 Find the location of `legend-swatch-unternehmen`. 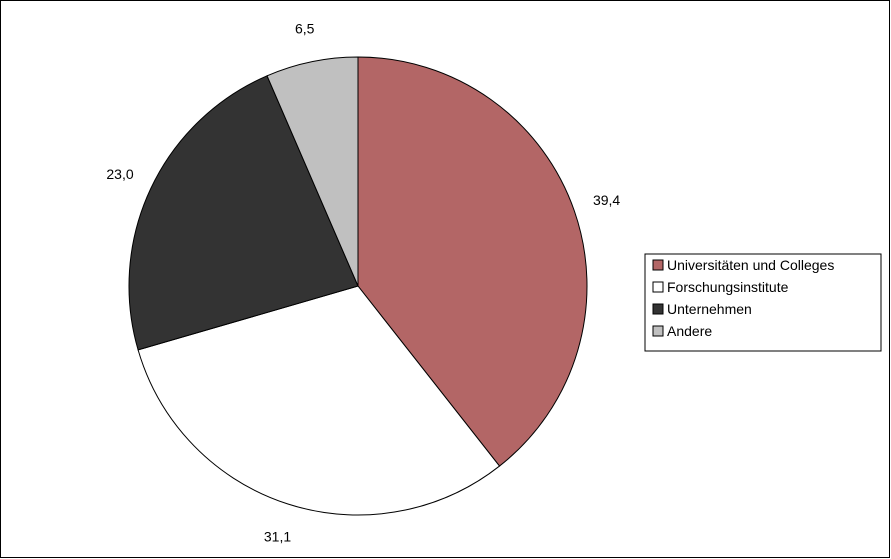

legend-swatch-unternehmen is located at coordinates (658, 309).